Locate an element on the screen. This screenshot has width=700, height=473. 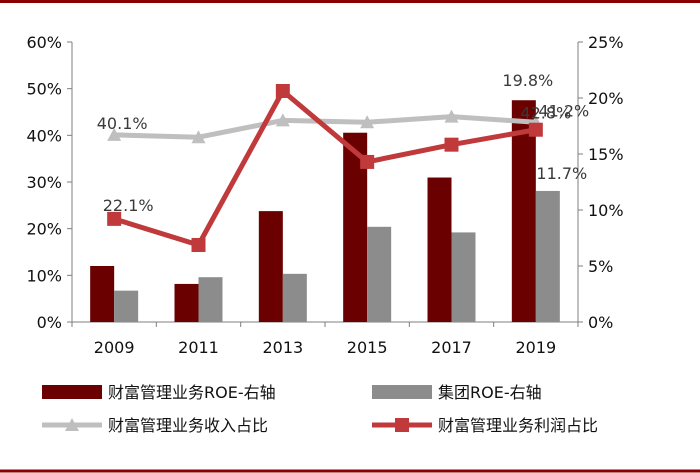
right-axis-tick-label: 10% is located at coordinates (606, 210).